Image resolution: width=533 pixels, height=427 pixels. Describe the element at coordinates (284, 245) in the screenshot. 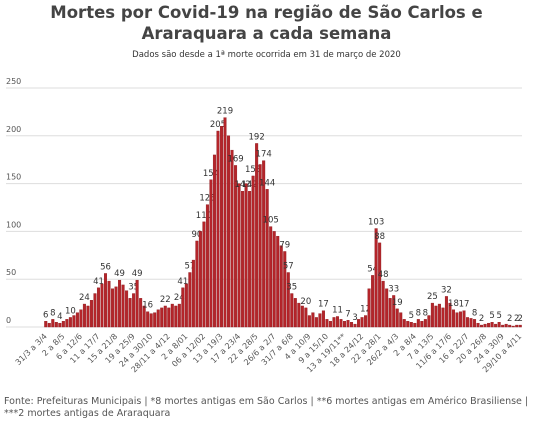

I see `value-label: 79` at that location.